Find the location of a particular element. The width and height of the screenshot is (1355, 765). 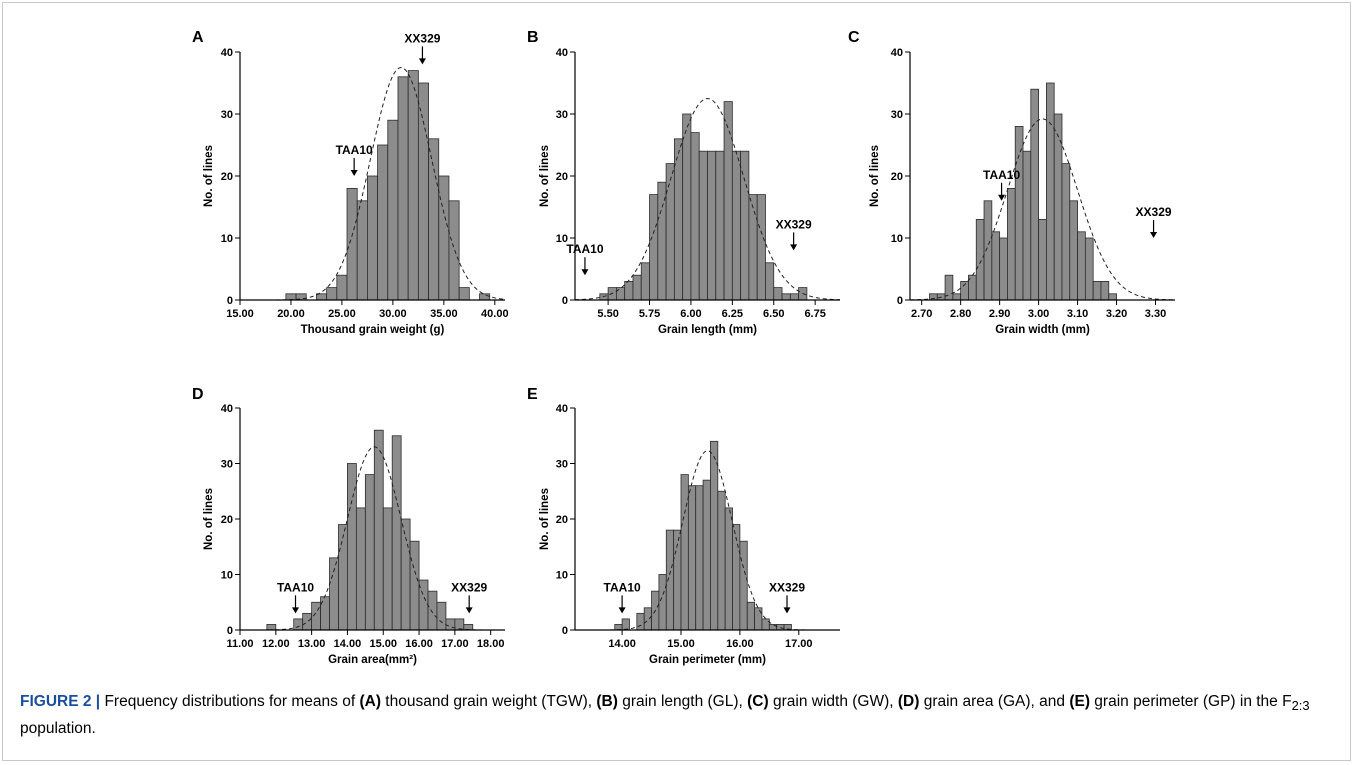

chart-c-x-tick-label: 3.30 is located at coordinates (1155, 314).